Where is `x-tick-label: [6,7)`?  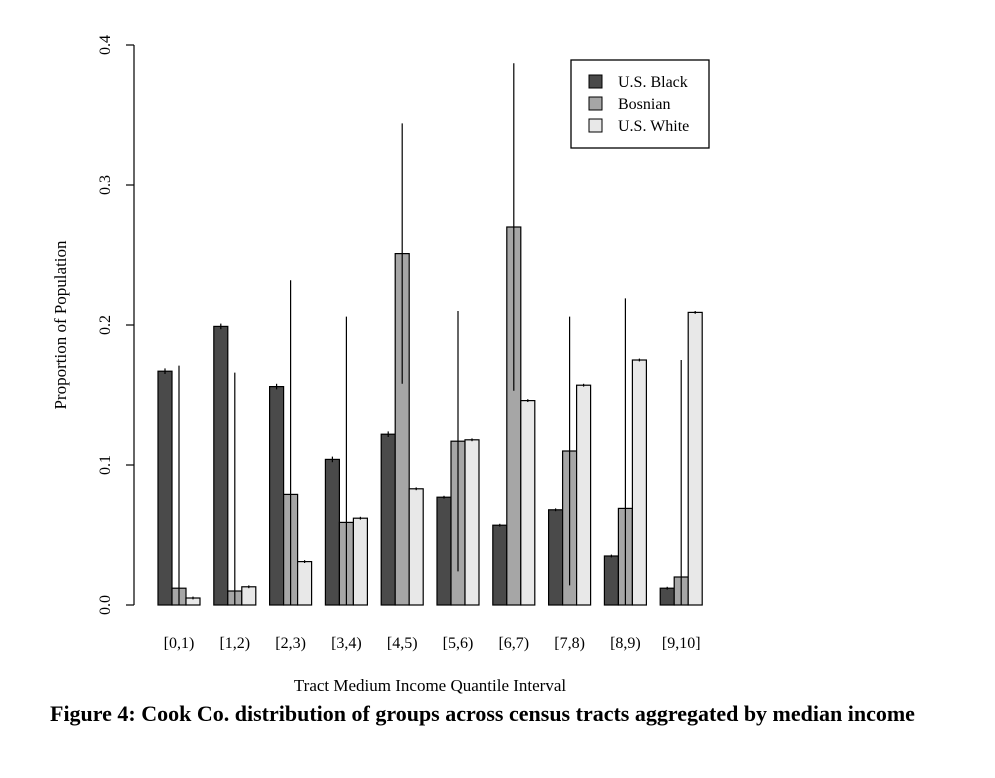 x-tick-label: [6,7) is located at coordinates (513, 643).